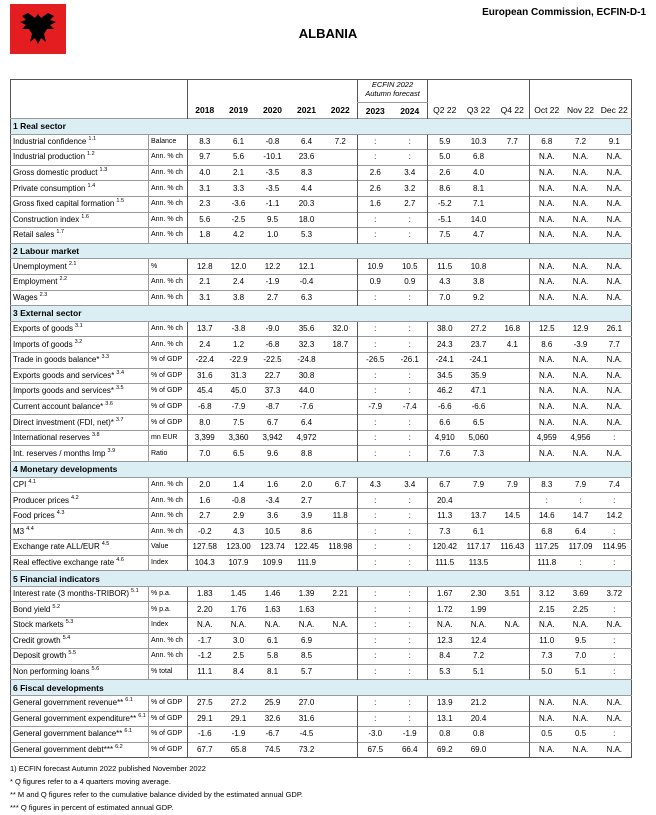  What do you see at coordinates (444, 749) in the screenshot?
I see `value-cell: 69.2` at bounding box center [444, 749].